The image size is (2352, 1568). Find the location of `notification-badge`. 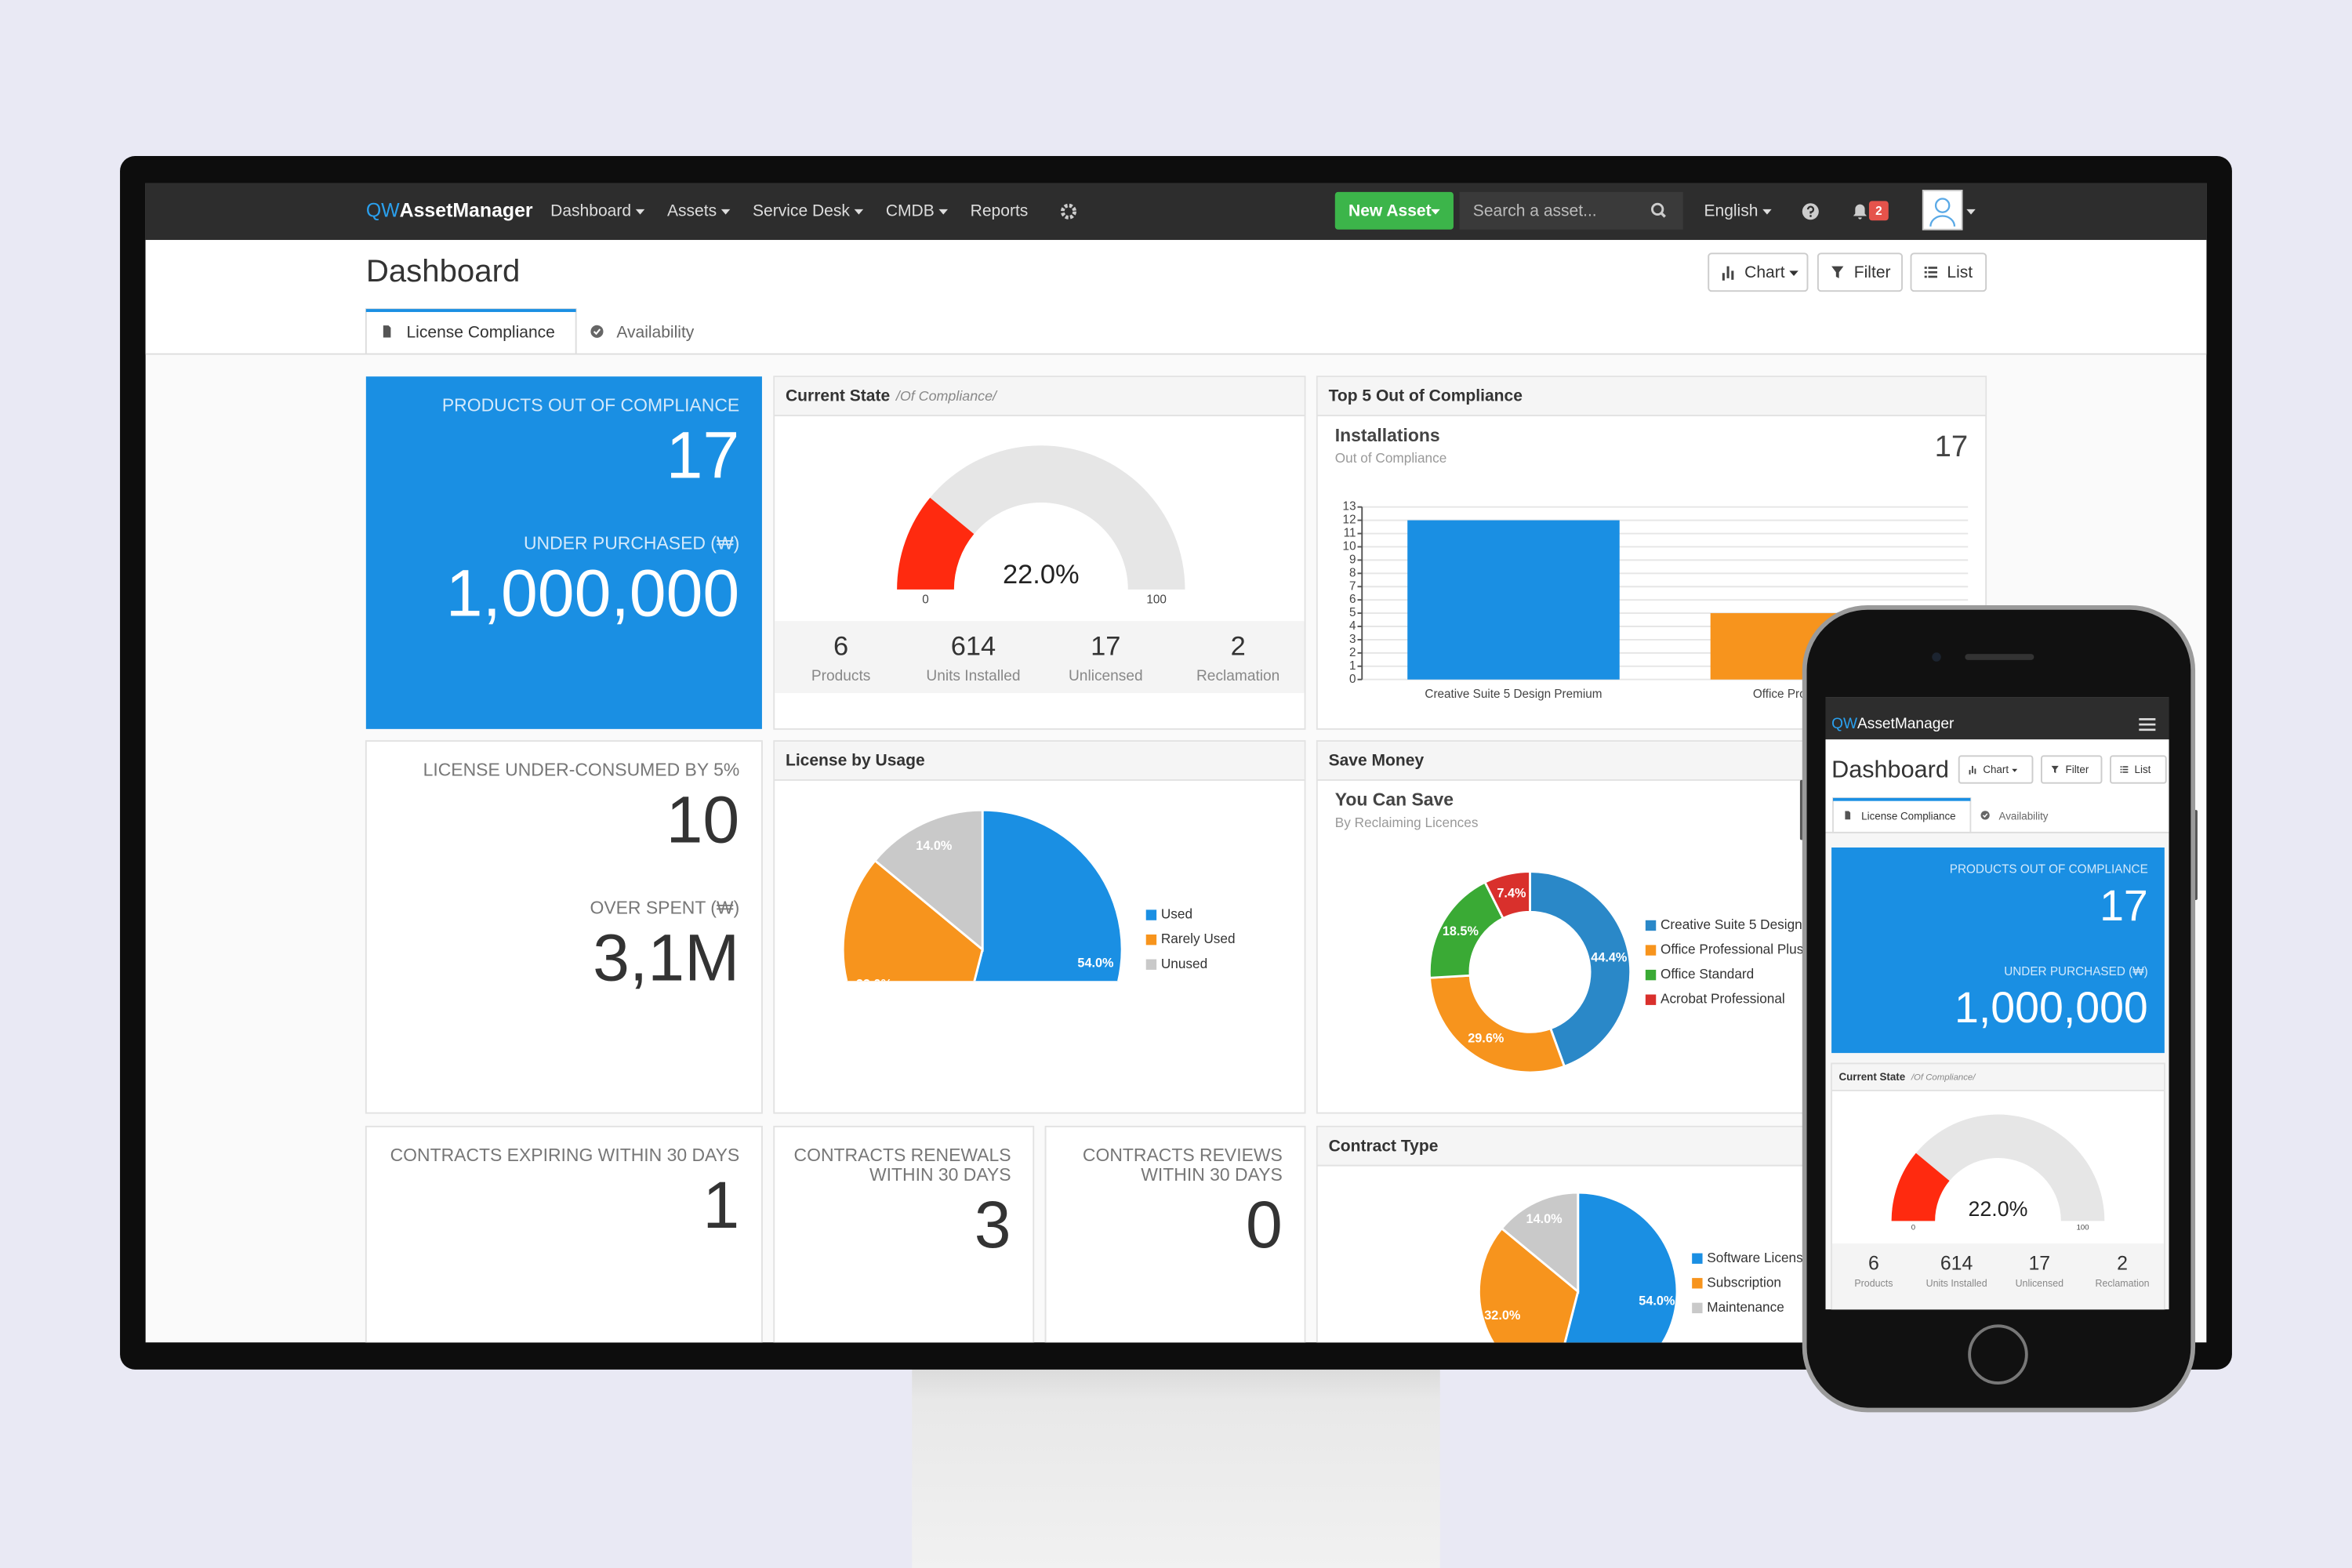

notification-badge is located at coordinates (1878, 211).